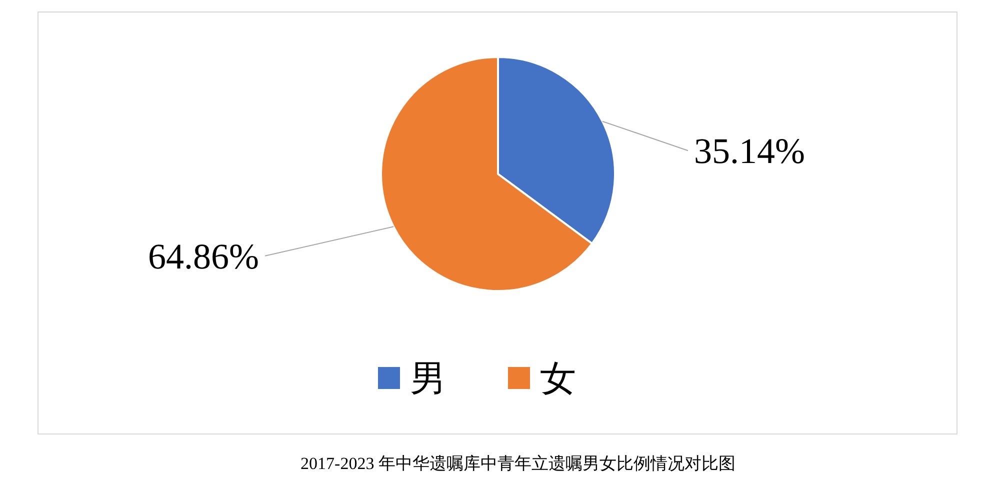  What do you see at coordinates (203, 256) in the screenshot?
I see `data-label: 64.86%` at bounding box center [203, 256].